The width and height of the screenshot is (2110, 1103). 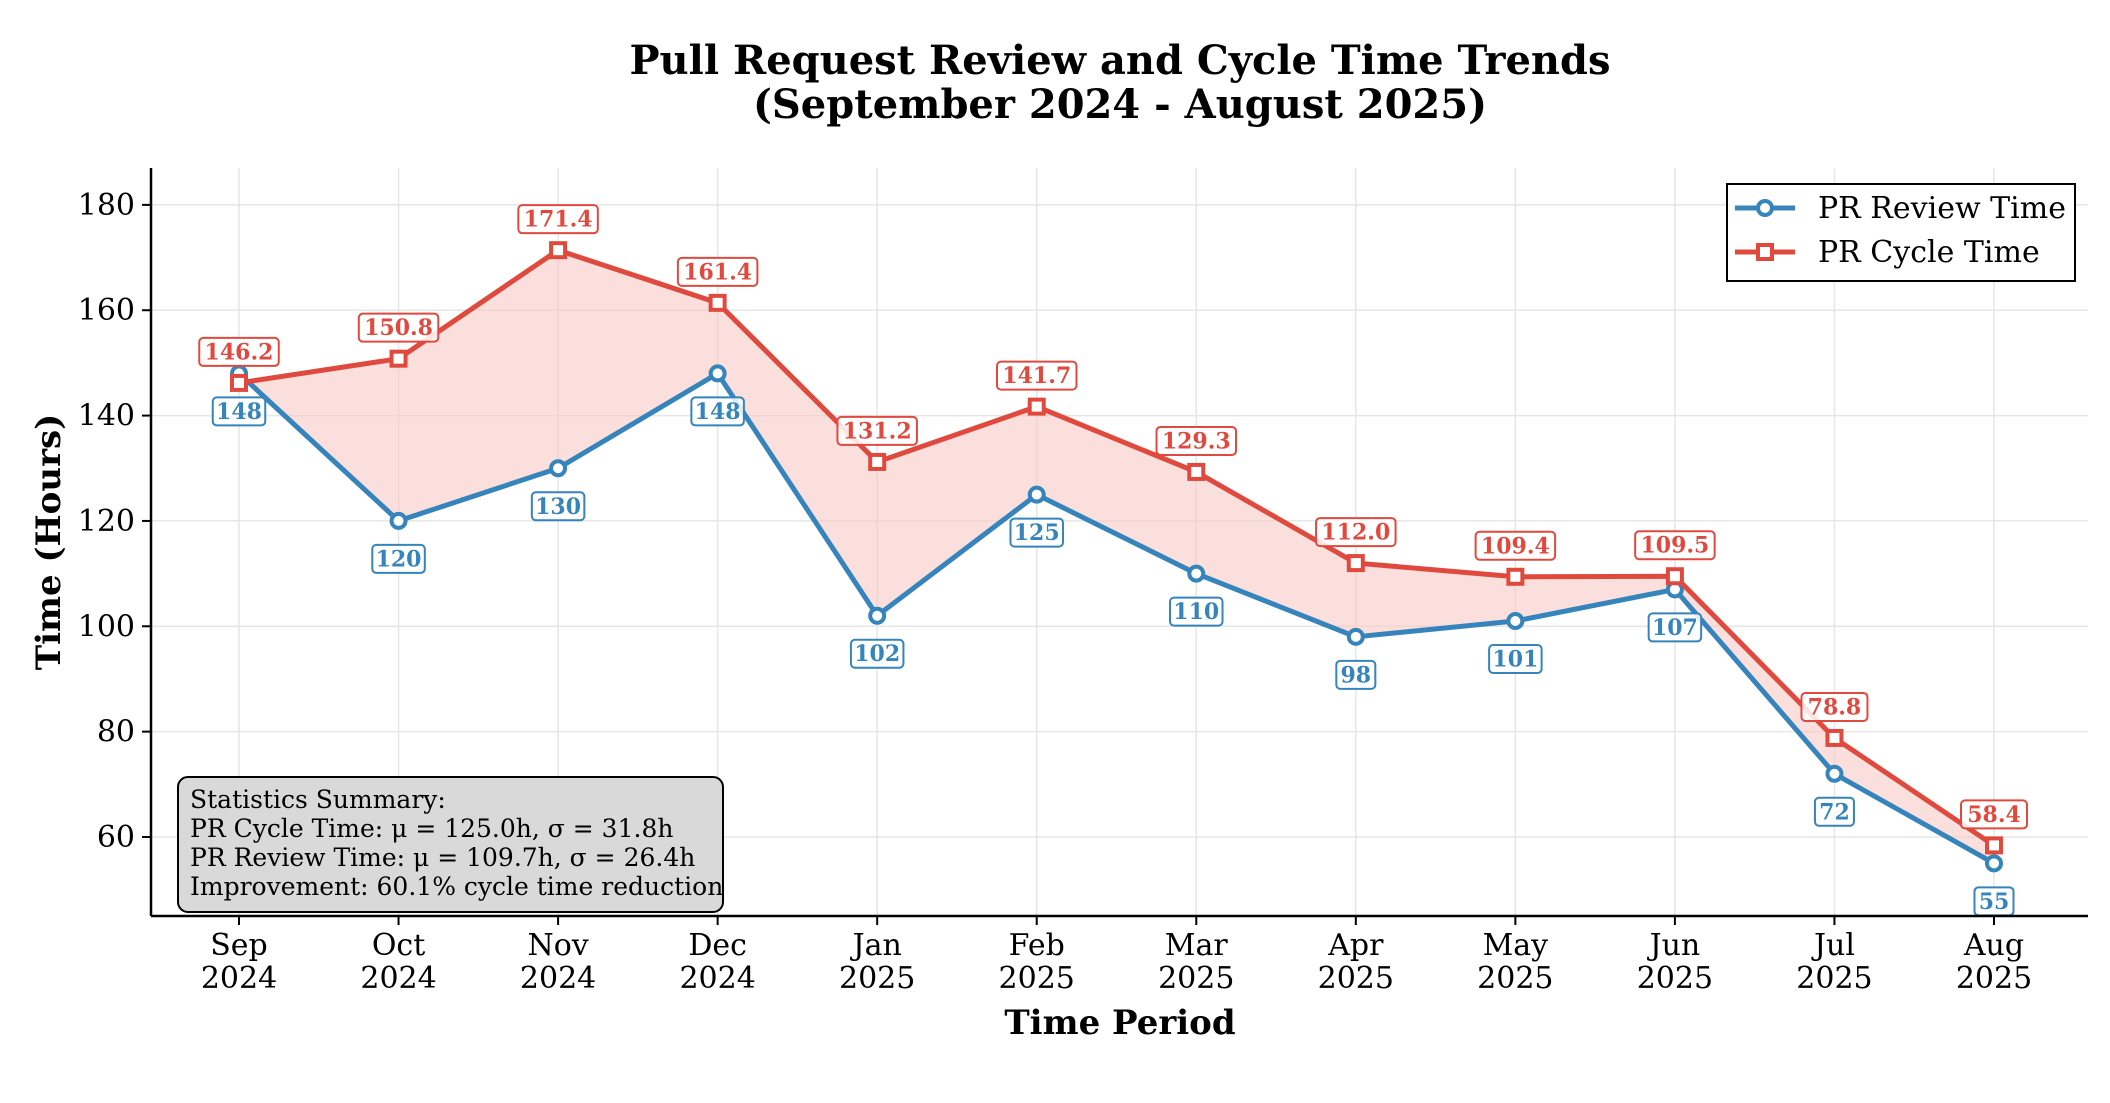 I want to click on data-label-text: 150.8, so click(x=398, y=328).